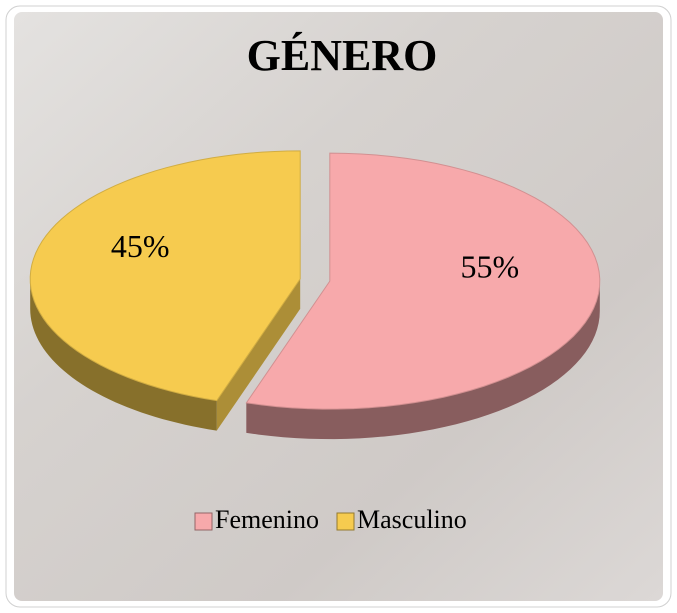 Image resolution: width=677 pixels, height=613 pixels. Describe the element at coordinates (330, 519) in the screenshot. I see `legend: Femenino Masculino` at that location.